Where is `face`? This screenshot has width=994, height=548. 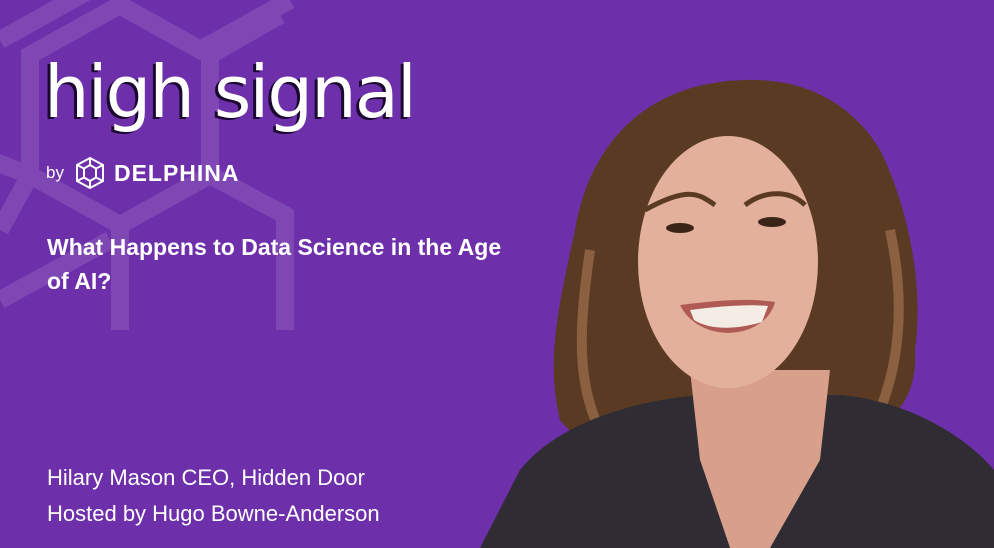
face is located at coordinates (728, 262).